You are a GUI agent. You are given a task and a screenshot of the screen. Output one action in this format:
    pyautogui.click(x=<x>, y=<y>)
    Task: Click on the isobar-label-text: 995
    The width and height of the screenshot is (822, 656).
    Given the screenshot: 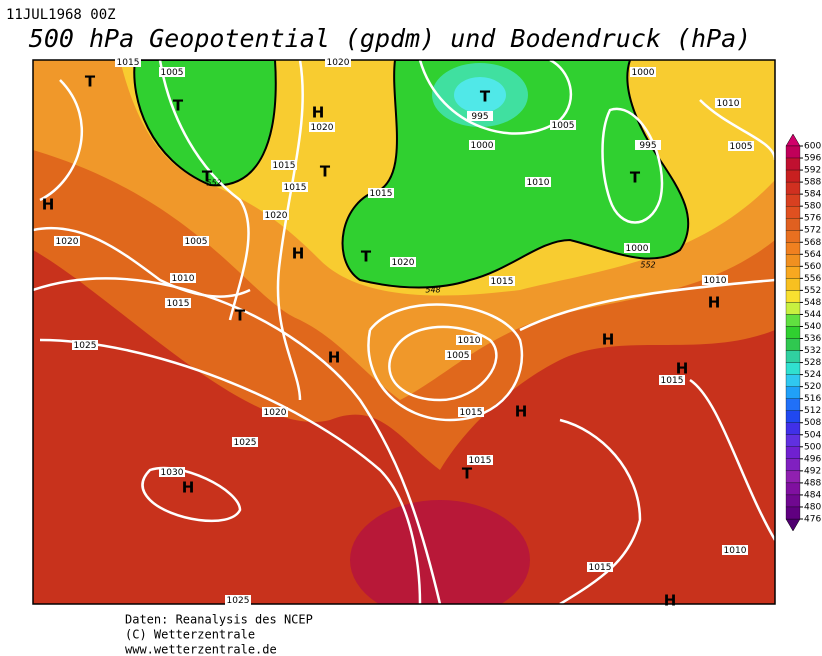 What is the action you would take?
    pyautogui.click(x=647, y=146)
    